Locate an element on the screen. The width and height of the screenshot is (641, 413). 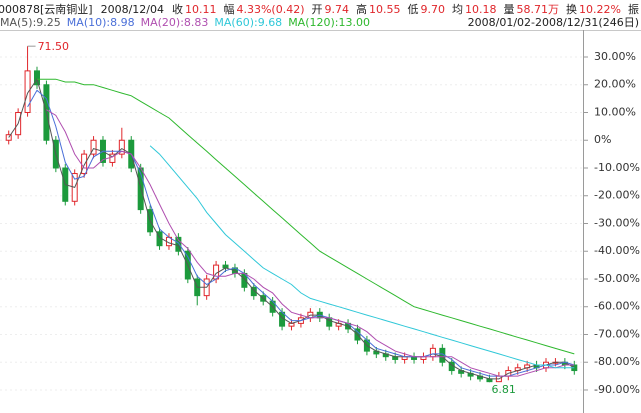
field-label: 量 is located at coordinates (509, 9).